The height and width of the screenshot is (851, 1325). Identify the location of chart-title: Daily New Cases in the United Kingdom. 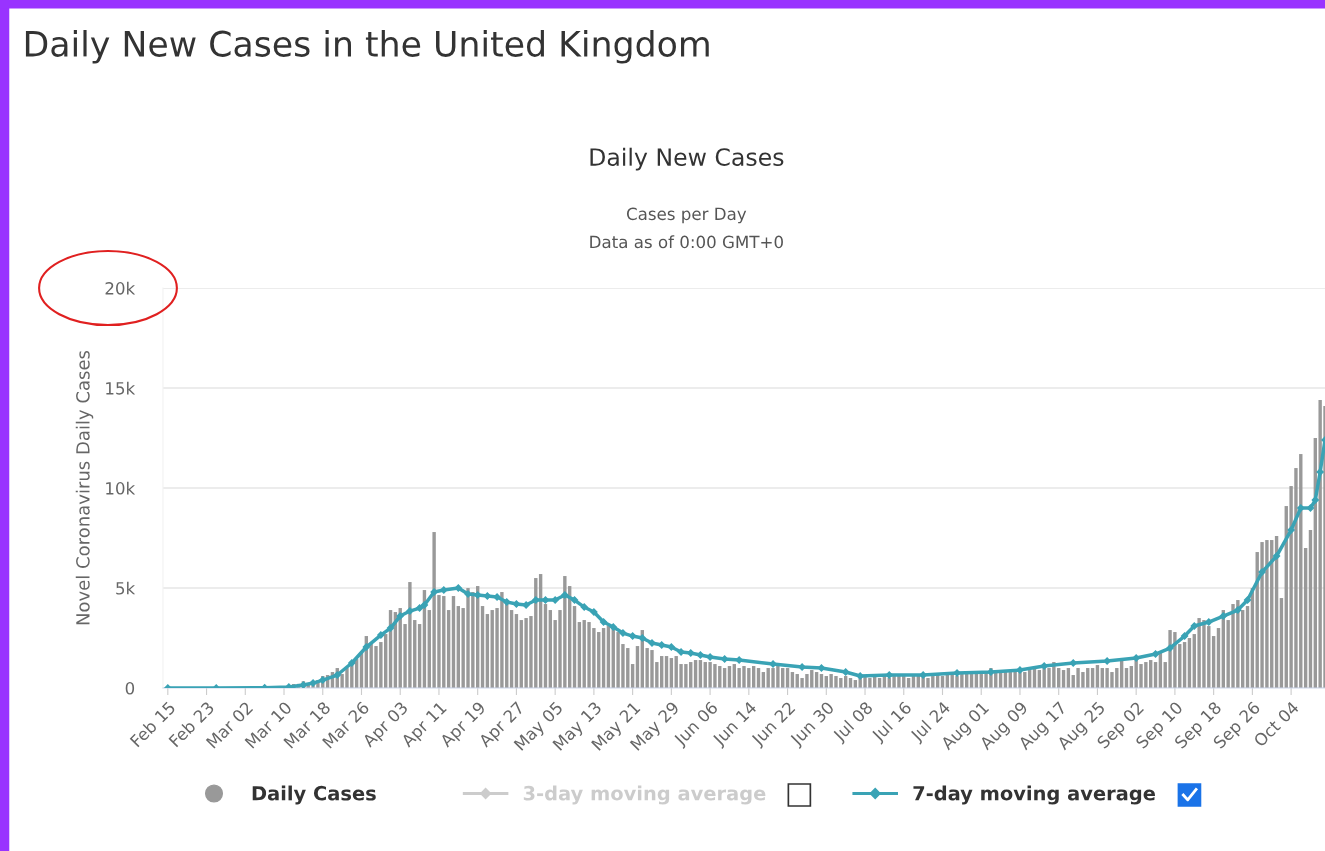
(367, 47).